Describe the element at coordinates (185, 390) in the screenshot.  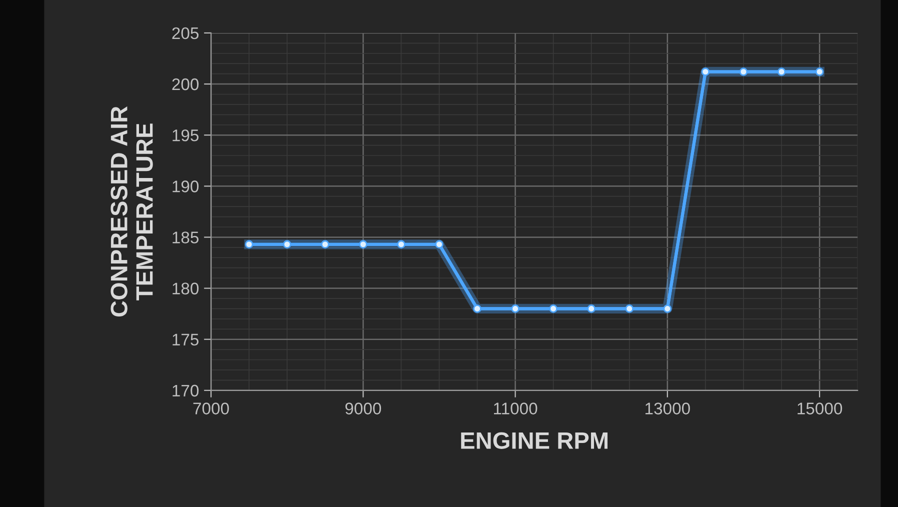
I see `y-tick-label: 170` at that location.